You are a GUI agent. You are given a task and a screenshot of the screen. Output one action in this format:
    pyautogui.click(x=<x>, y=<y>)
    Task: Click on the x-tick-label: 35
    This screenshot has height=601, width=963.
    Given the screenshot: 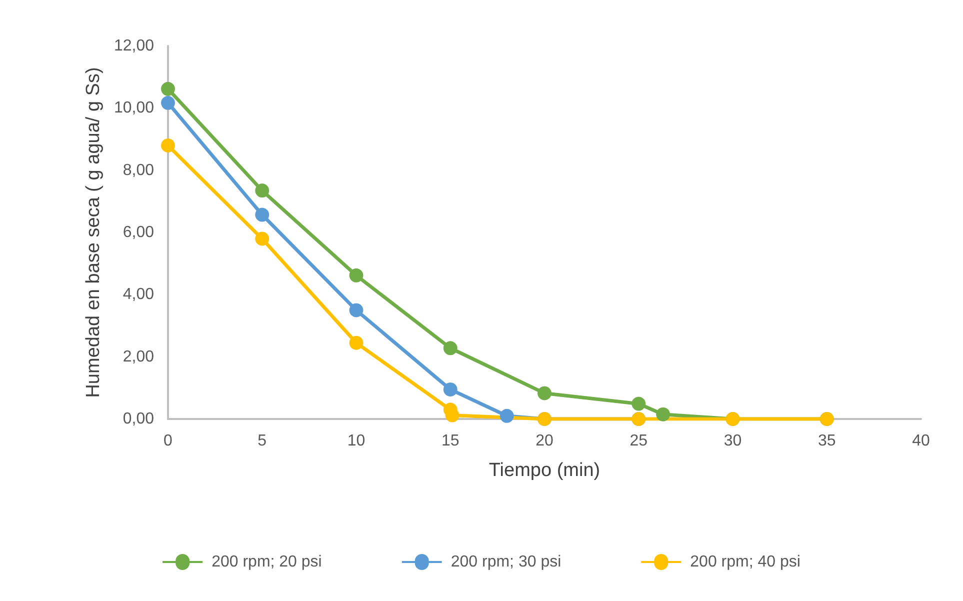 What is the action you would take?
    pyautogui.click(x=827, y=441)
    